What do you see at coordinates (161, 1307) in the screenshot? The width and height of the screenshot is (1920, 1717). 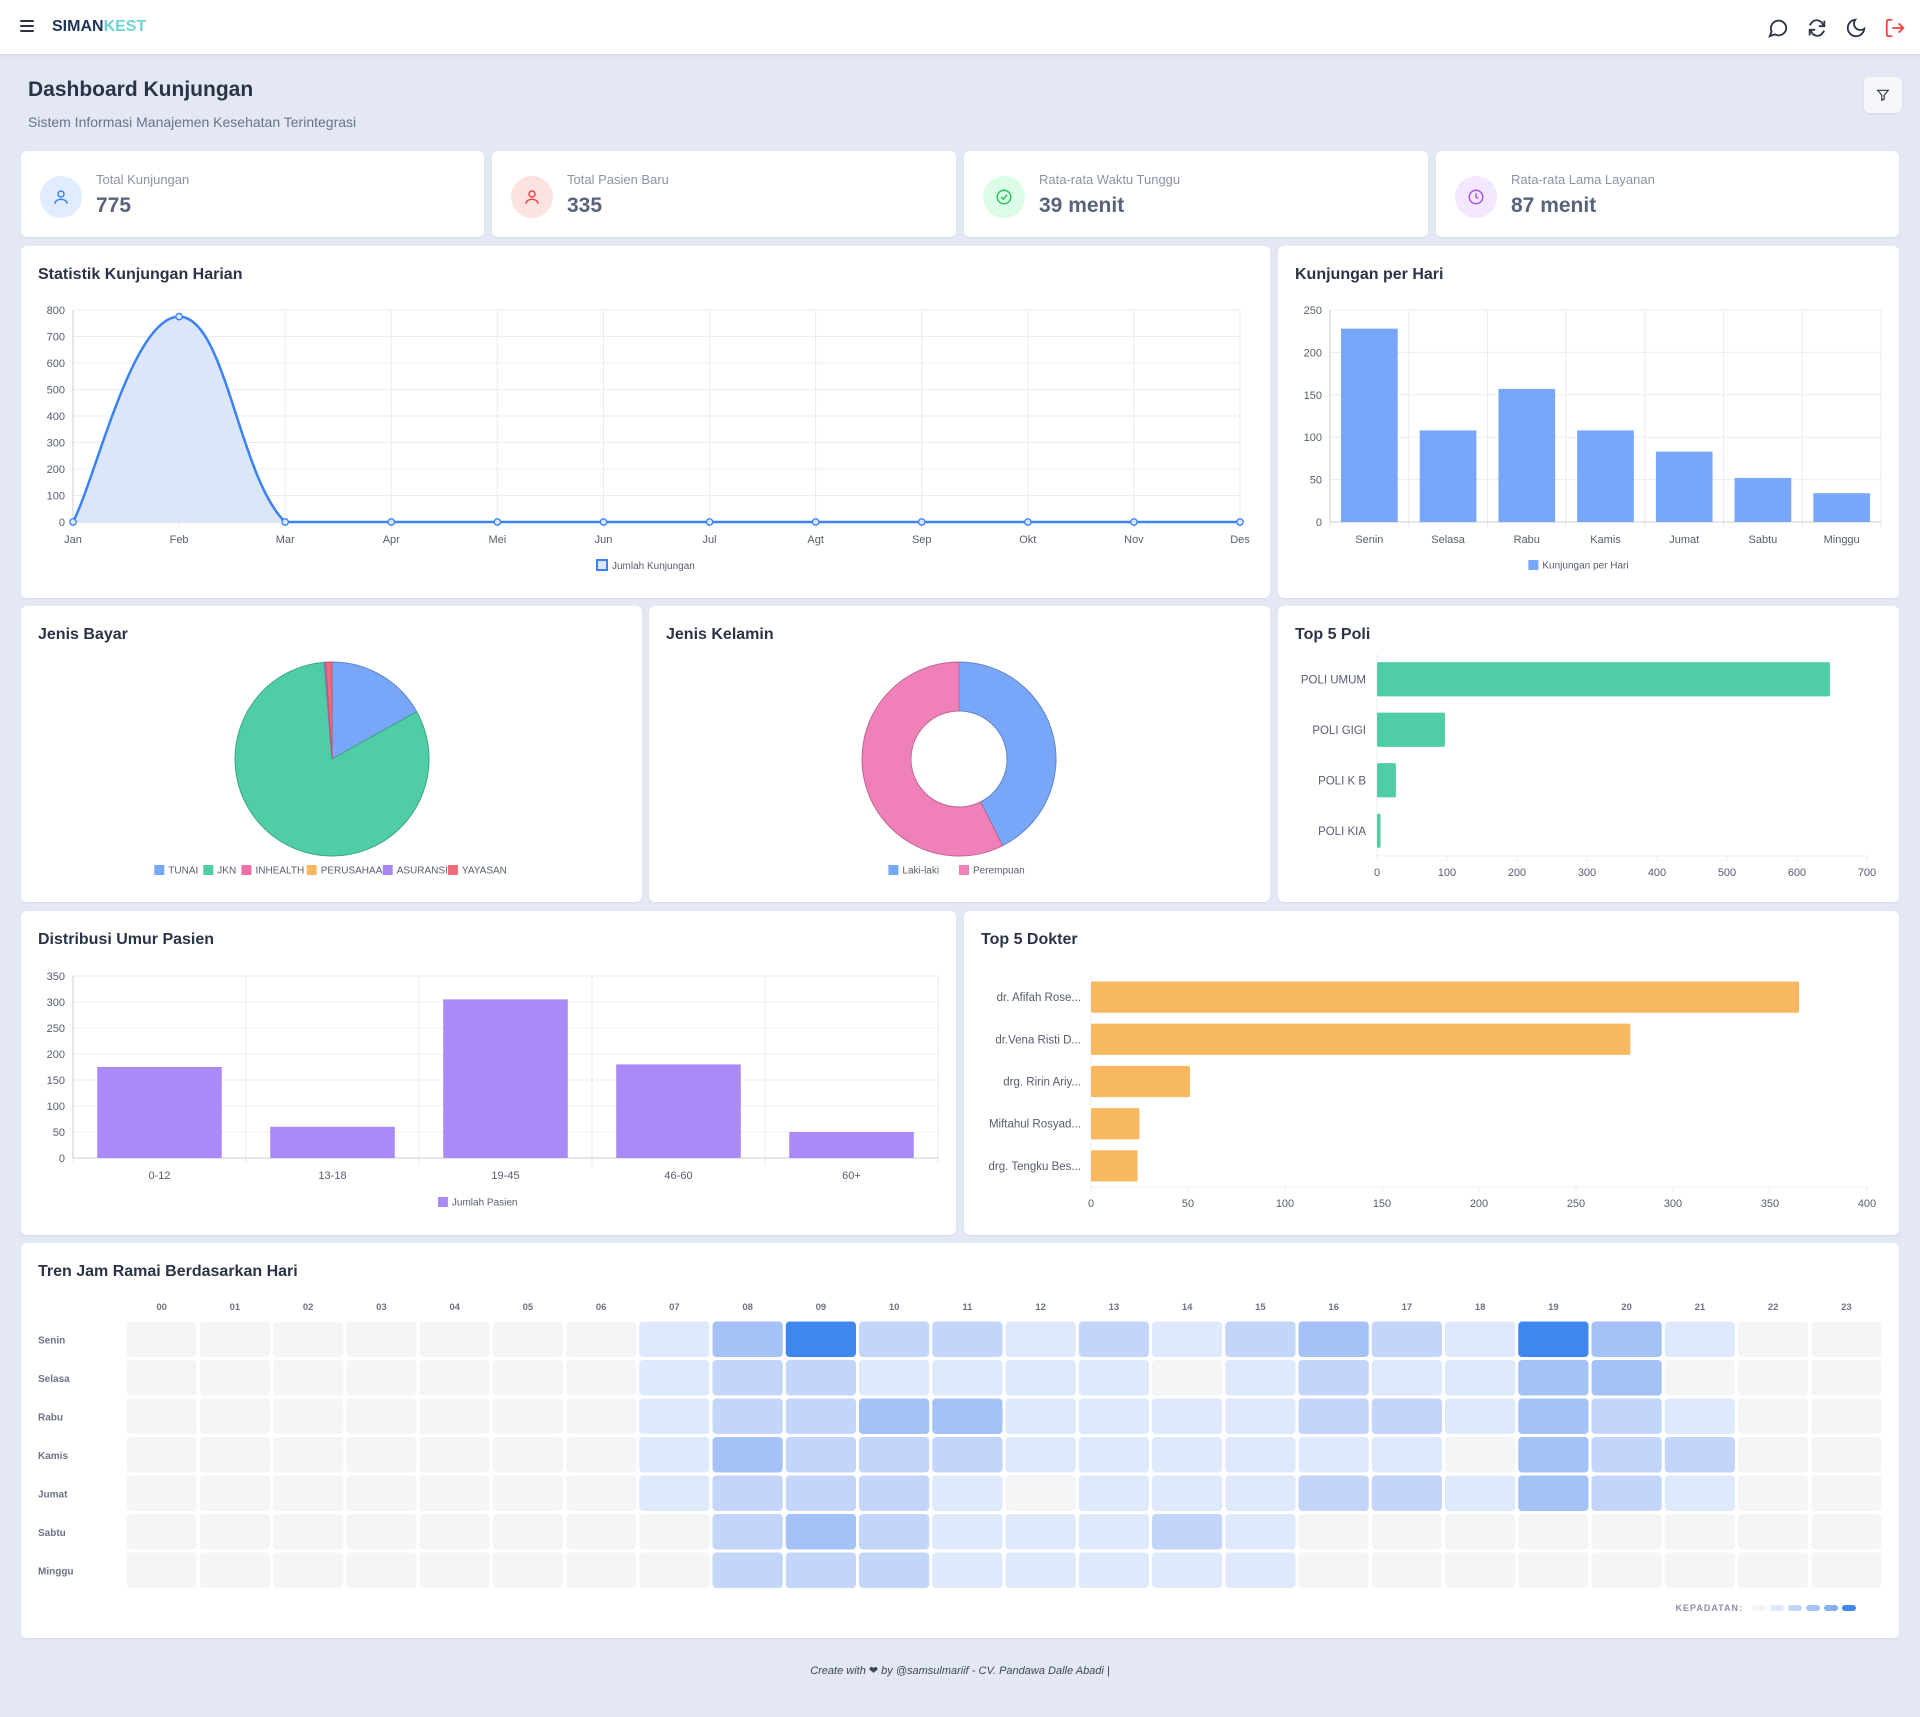 I see `hour-label: 00` at bounding box center [161, 1307].